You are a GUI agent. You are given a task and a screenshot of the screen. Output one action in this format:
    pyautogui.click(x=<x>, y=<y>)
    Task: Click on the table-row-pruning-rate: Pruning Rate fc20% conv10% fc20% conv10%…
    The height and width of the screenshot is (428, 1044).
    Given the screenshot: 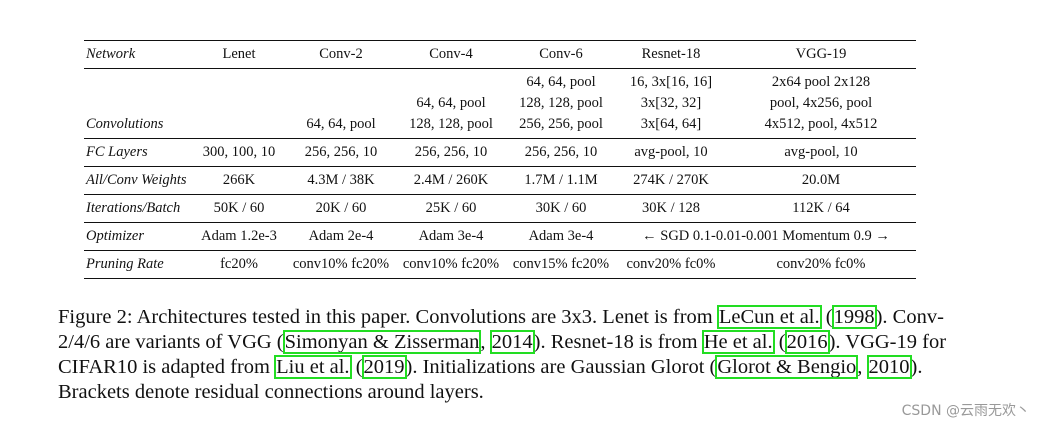 What is the action you would take?
    pyautogui.click(x=500, y=264)
    